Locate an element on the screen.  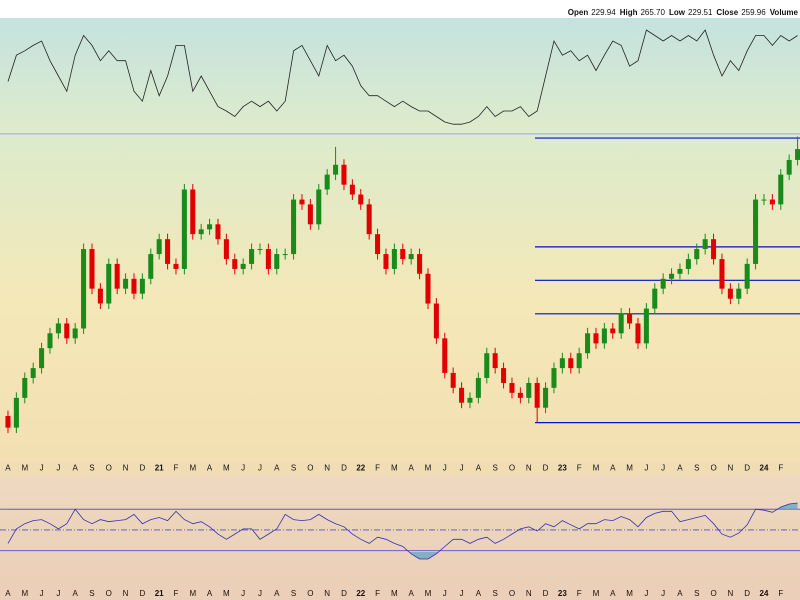
x-tick-label: 24 is located at coordinates (764, 468).